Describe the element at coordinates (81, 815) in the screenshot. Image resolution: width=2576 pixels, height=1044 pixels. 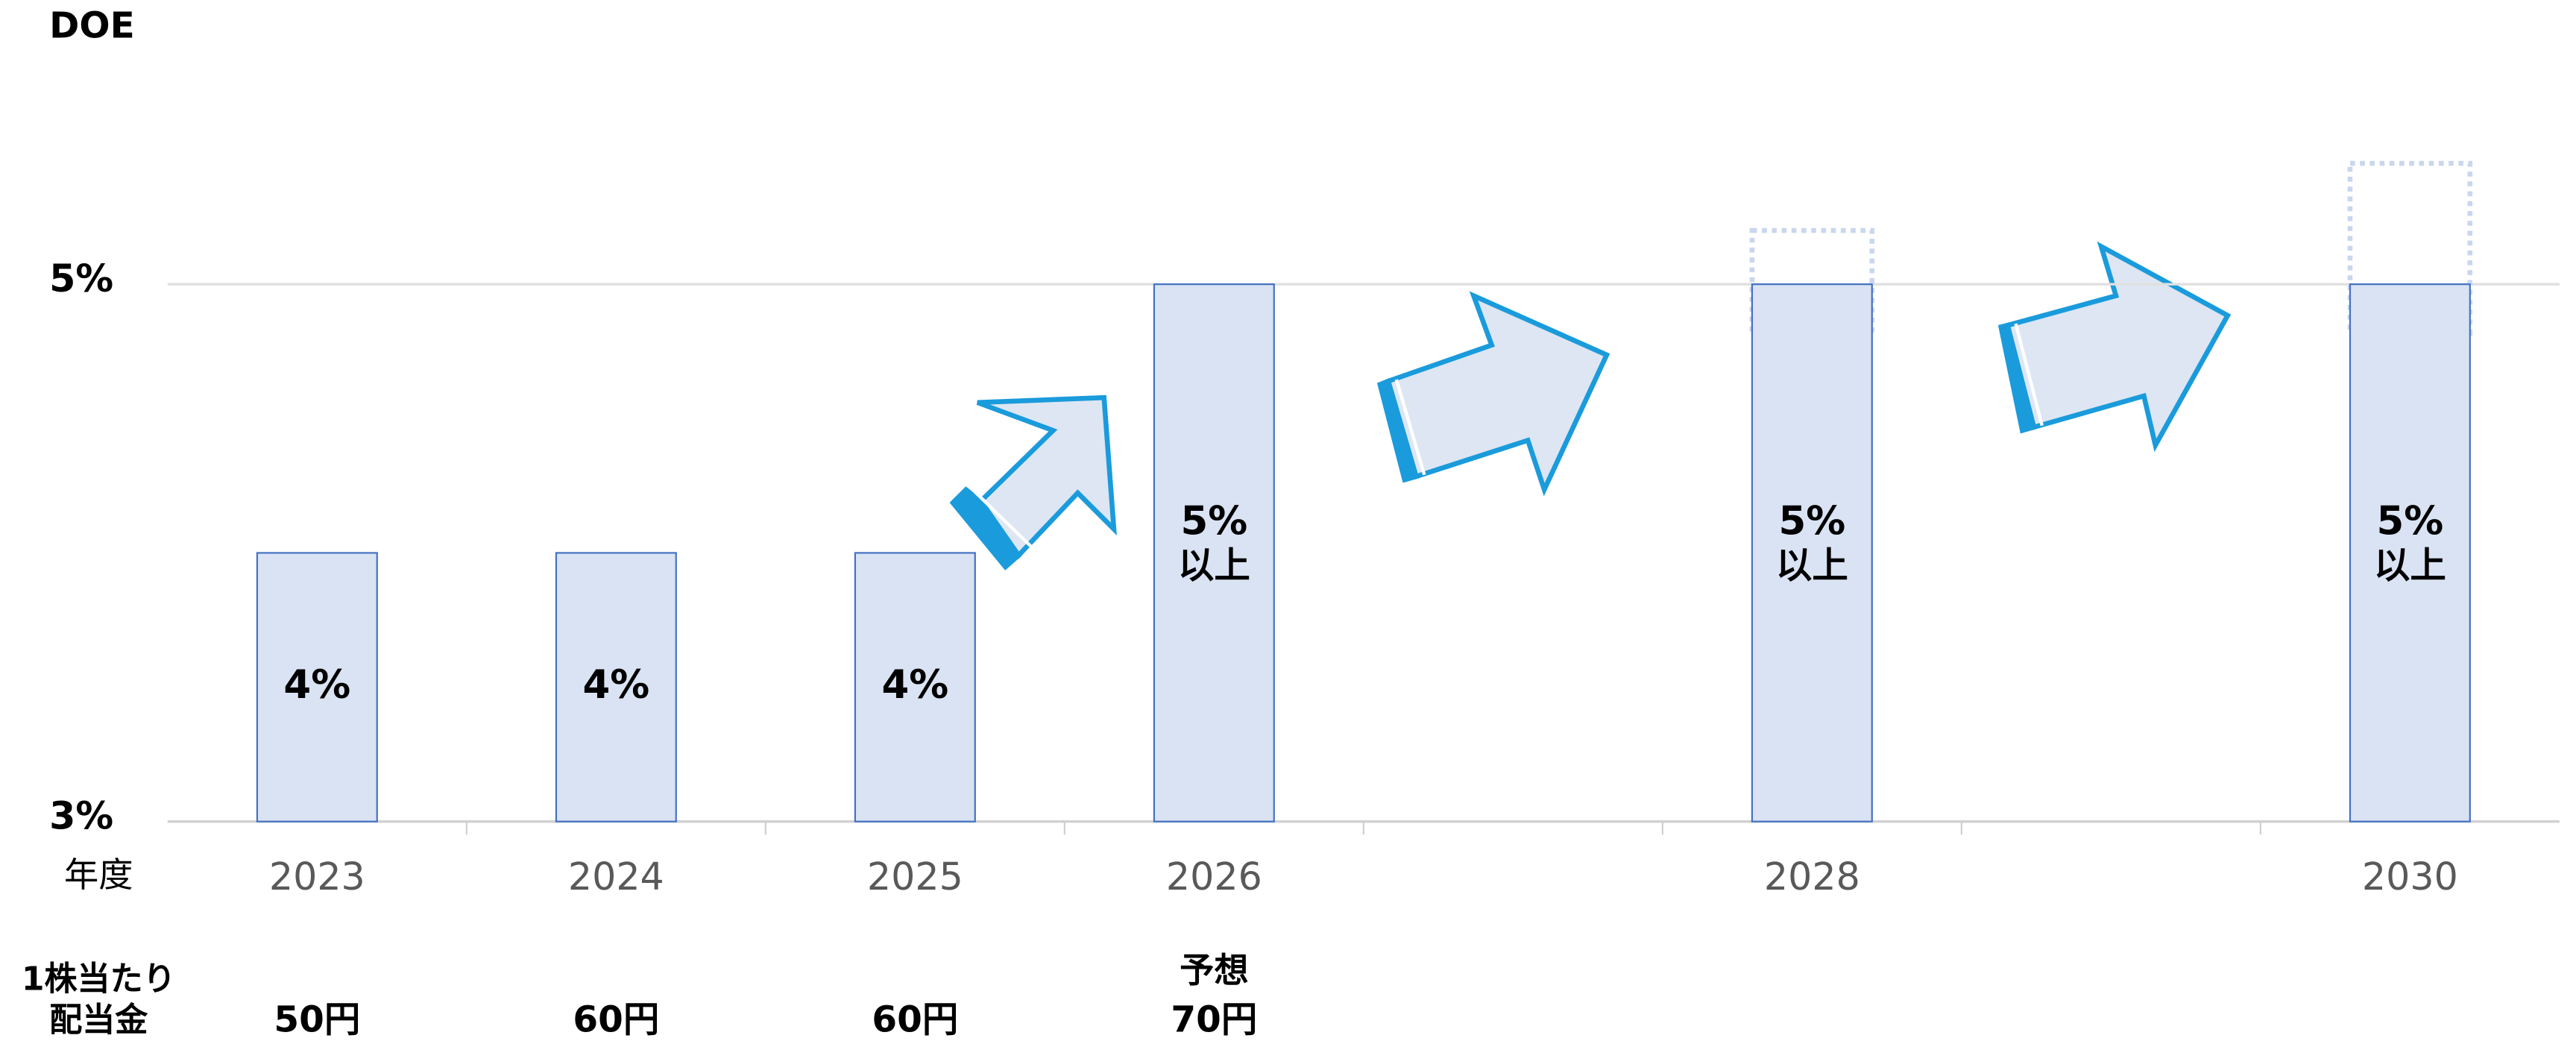
I see `y-tick-label: 3%` at that location.